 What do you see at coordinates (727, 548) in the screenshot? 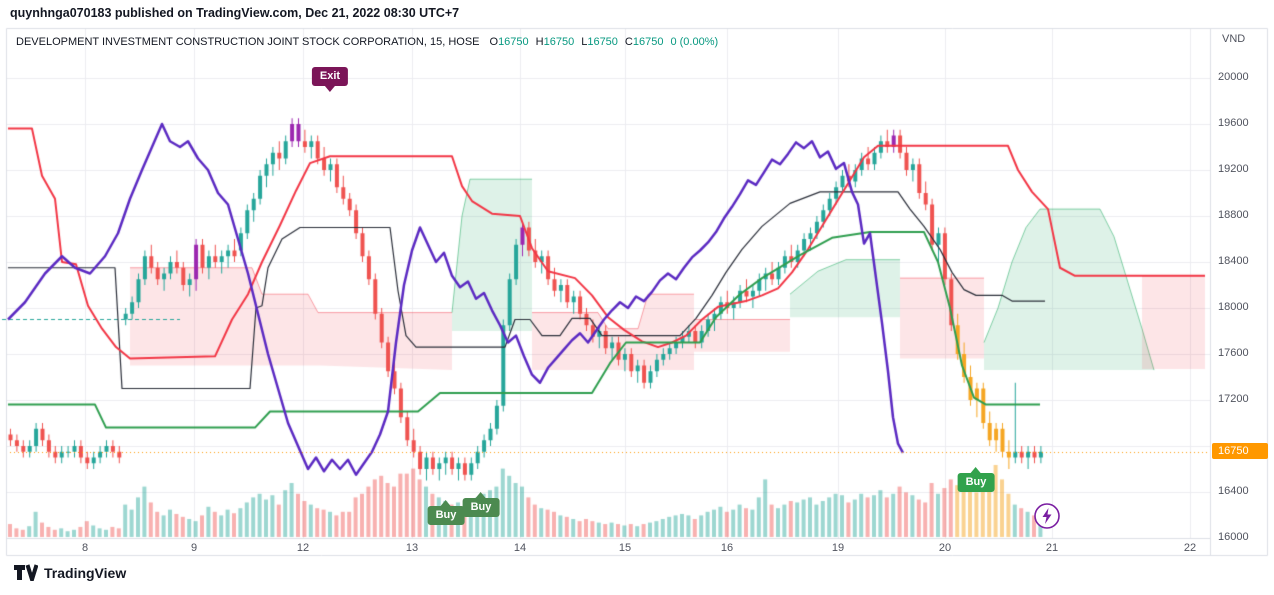
I see `time-tick-label: 16` at bounding box center [727, 548].